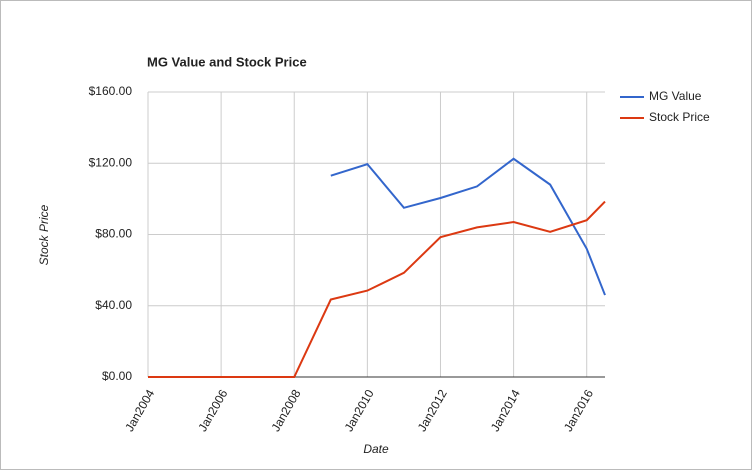 The image size is (753, 471). I want to click on y-axis-label: Stock Price, so click(44, 234).